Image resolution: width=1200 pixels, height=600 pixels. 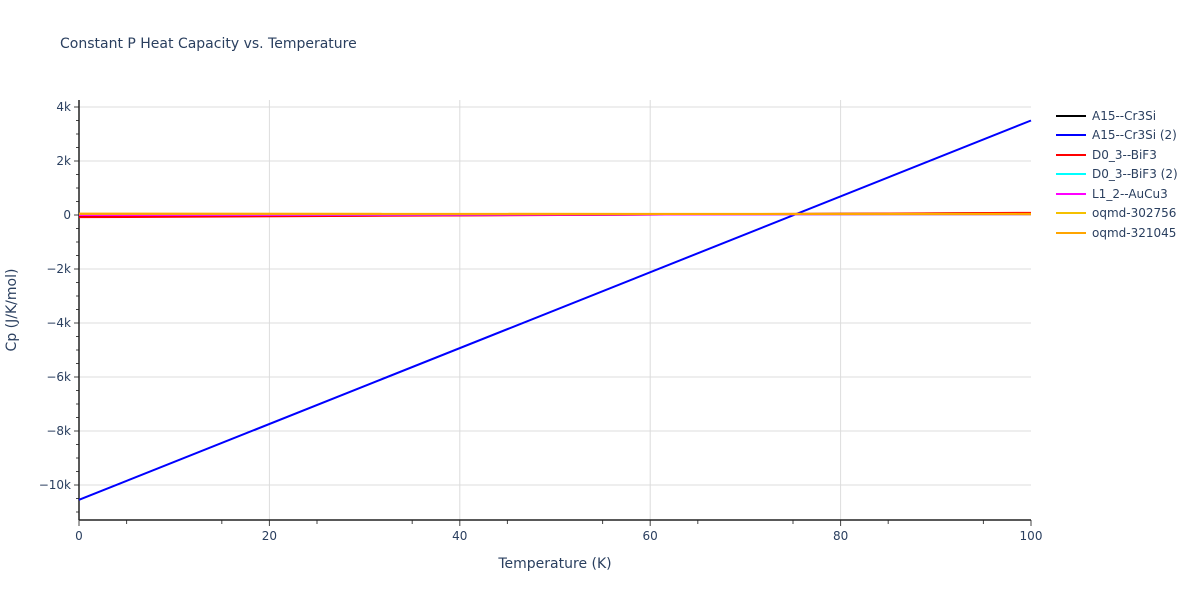 I want to click on legend-item: D0_3--BiF3 (2), so click(x=1117, y=175).